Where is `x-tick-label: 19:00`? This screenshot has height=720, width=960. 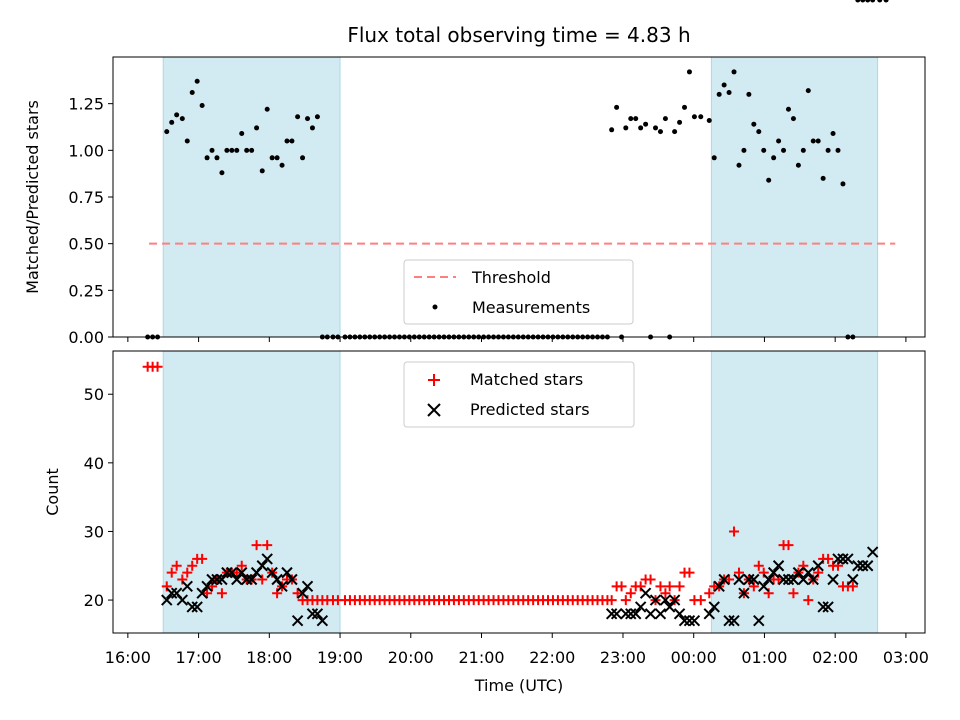 x-tick-label: 19:00 is located at coordinates (340, 657).